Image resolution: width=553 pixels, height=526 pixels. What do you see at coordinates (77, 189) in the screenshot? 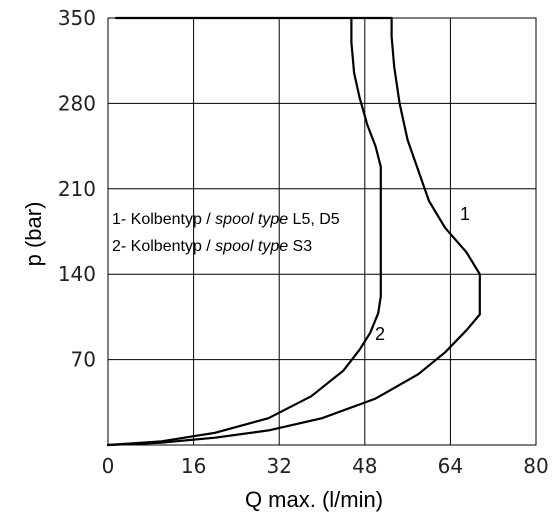
I see `y-tick-label: 210` at bounding box center [77, 189].